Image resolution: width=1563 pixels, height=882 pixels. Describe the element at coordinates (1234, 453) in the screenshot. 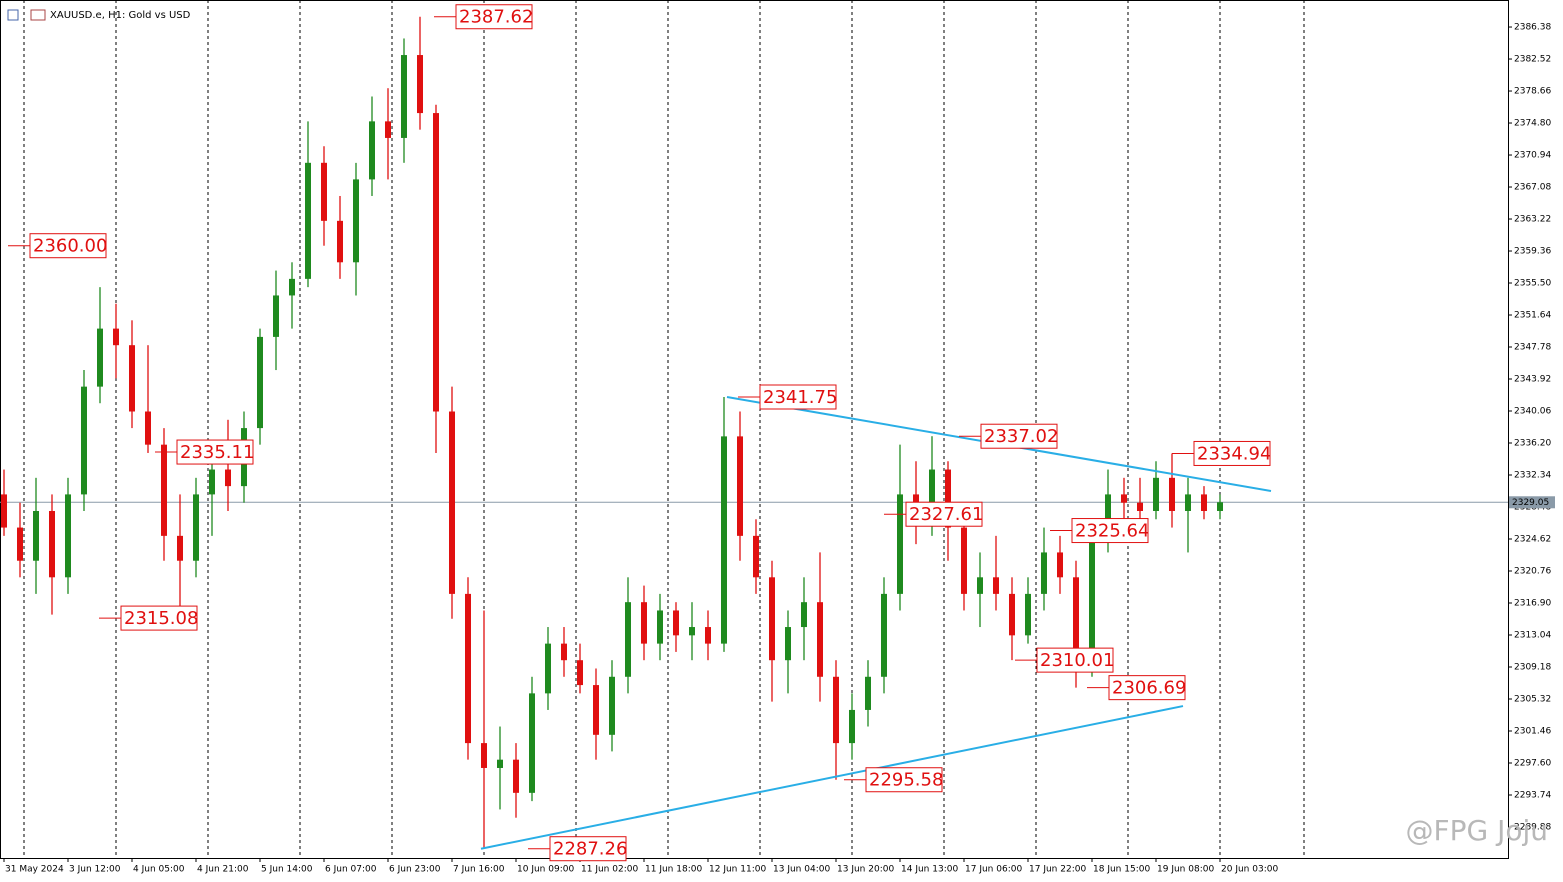

I see `annotation-label: 2334.94` at that location.